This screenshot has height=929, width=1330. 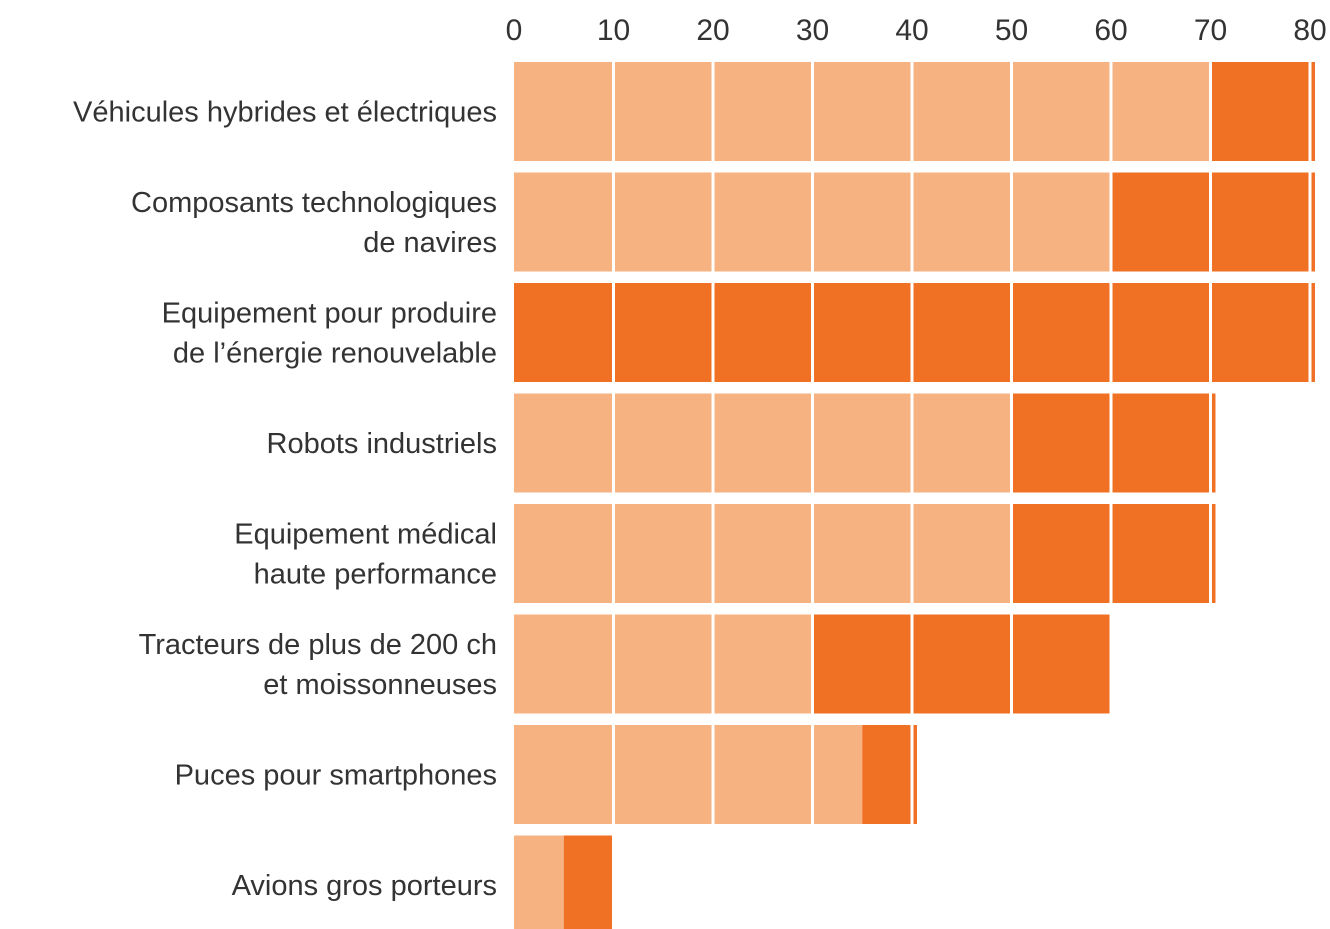 I want to click on x-tick-label-70: 70, so click(x=1210, y=30).